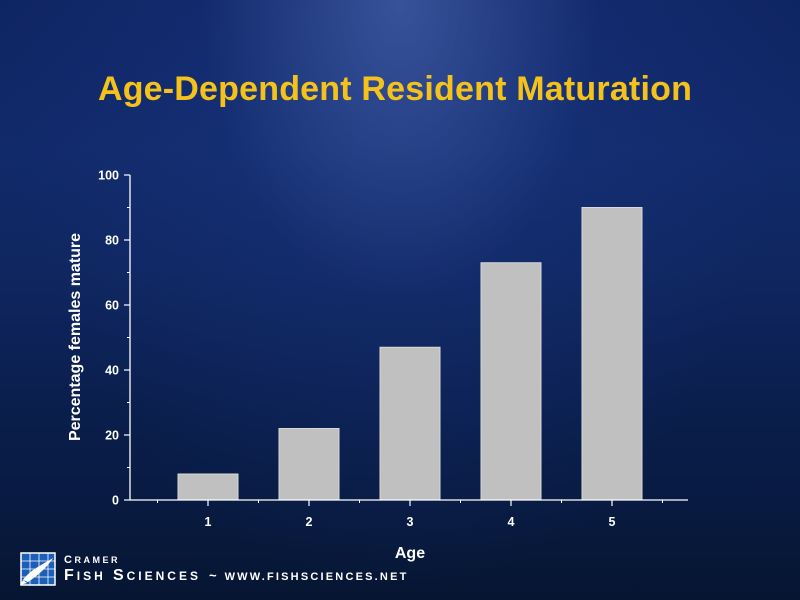 Image resolution: width=800 pixels, height=600 pixels. What do you see at coordinates (75, 337) in the screenshot?
I see `y-axis-title: Percentage females mature` at bounding box center [75, 337].